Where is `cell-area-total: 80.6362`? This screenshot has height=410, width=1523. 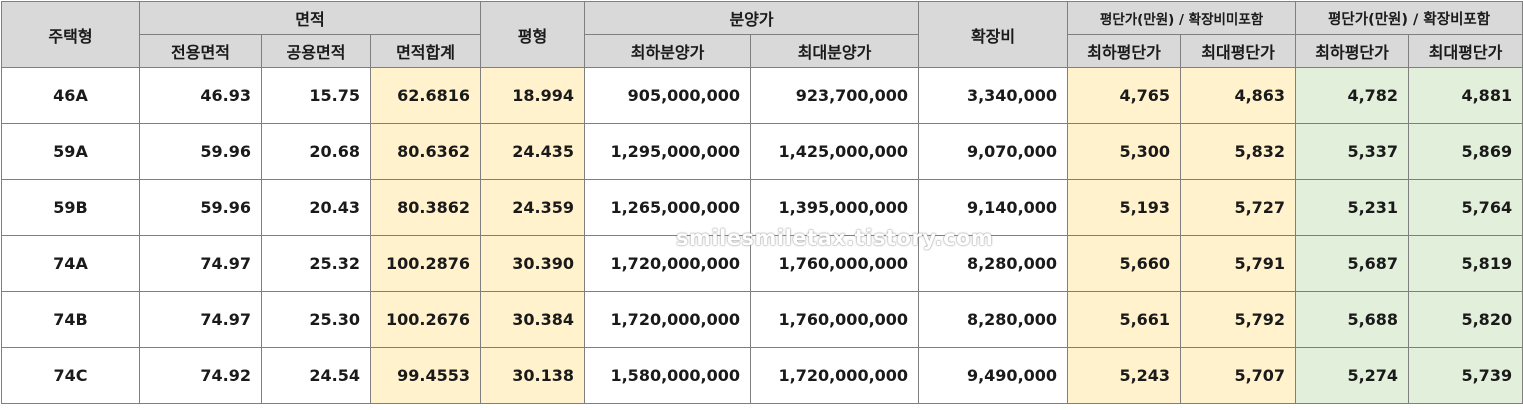 cell-area-total: 80.6362 is located at coordinates (425, 151).